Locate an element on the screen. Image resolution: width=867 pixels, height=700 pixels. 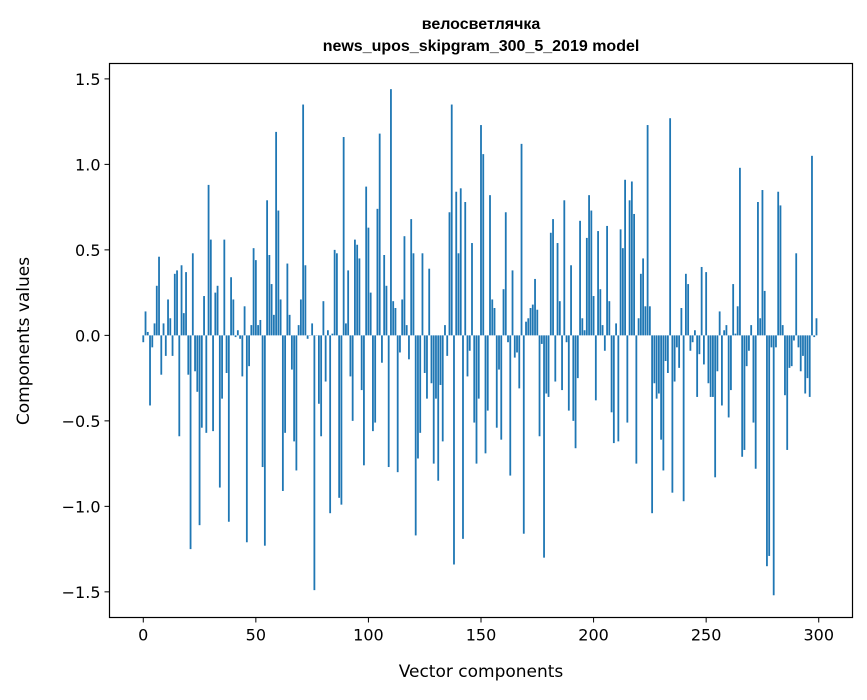
chart-subtitle: news_upos_skipgram_300_5_2019 model is located at coordinates (481, 46).